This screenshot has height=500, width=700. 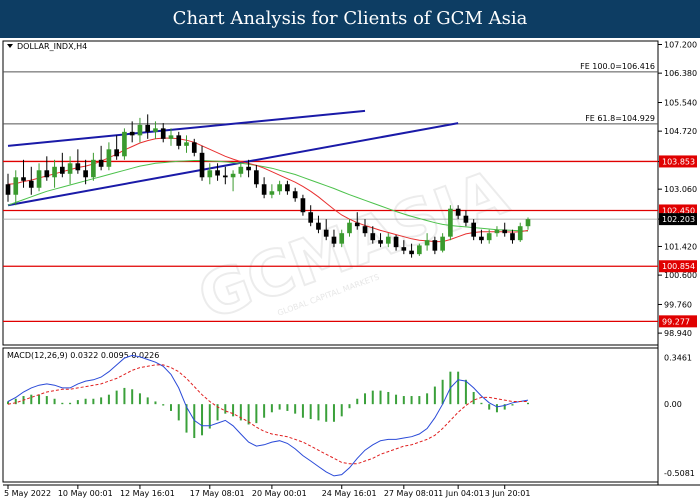 I want to click on symbol-text: DOLLAR_INDX,H4, so click(x=52, y=46).